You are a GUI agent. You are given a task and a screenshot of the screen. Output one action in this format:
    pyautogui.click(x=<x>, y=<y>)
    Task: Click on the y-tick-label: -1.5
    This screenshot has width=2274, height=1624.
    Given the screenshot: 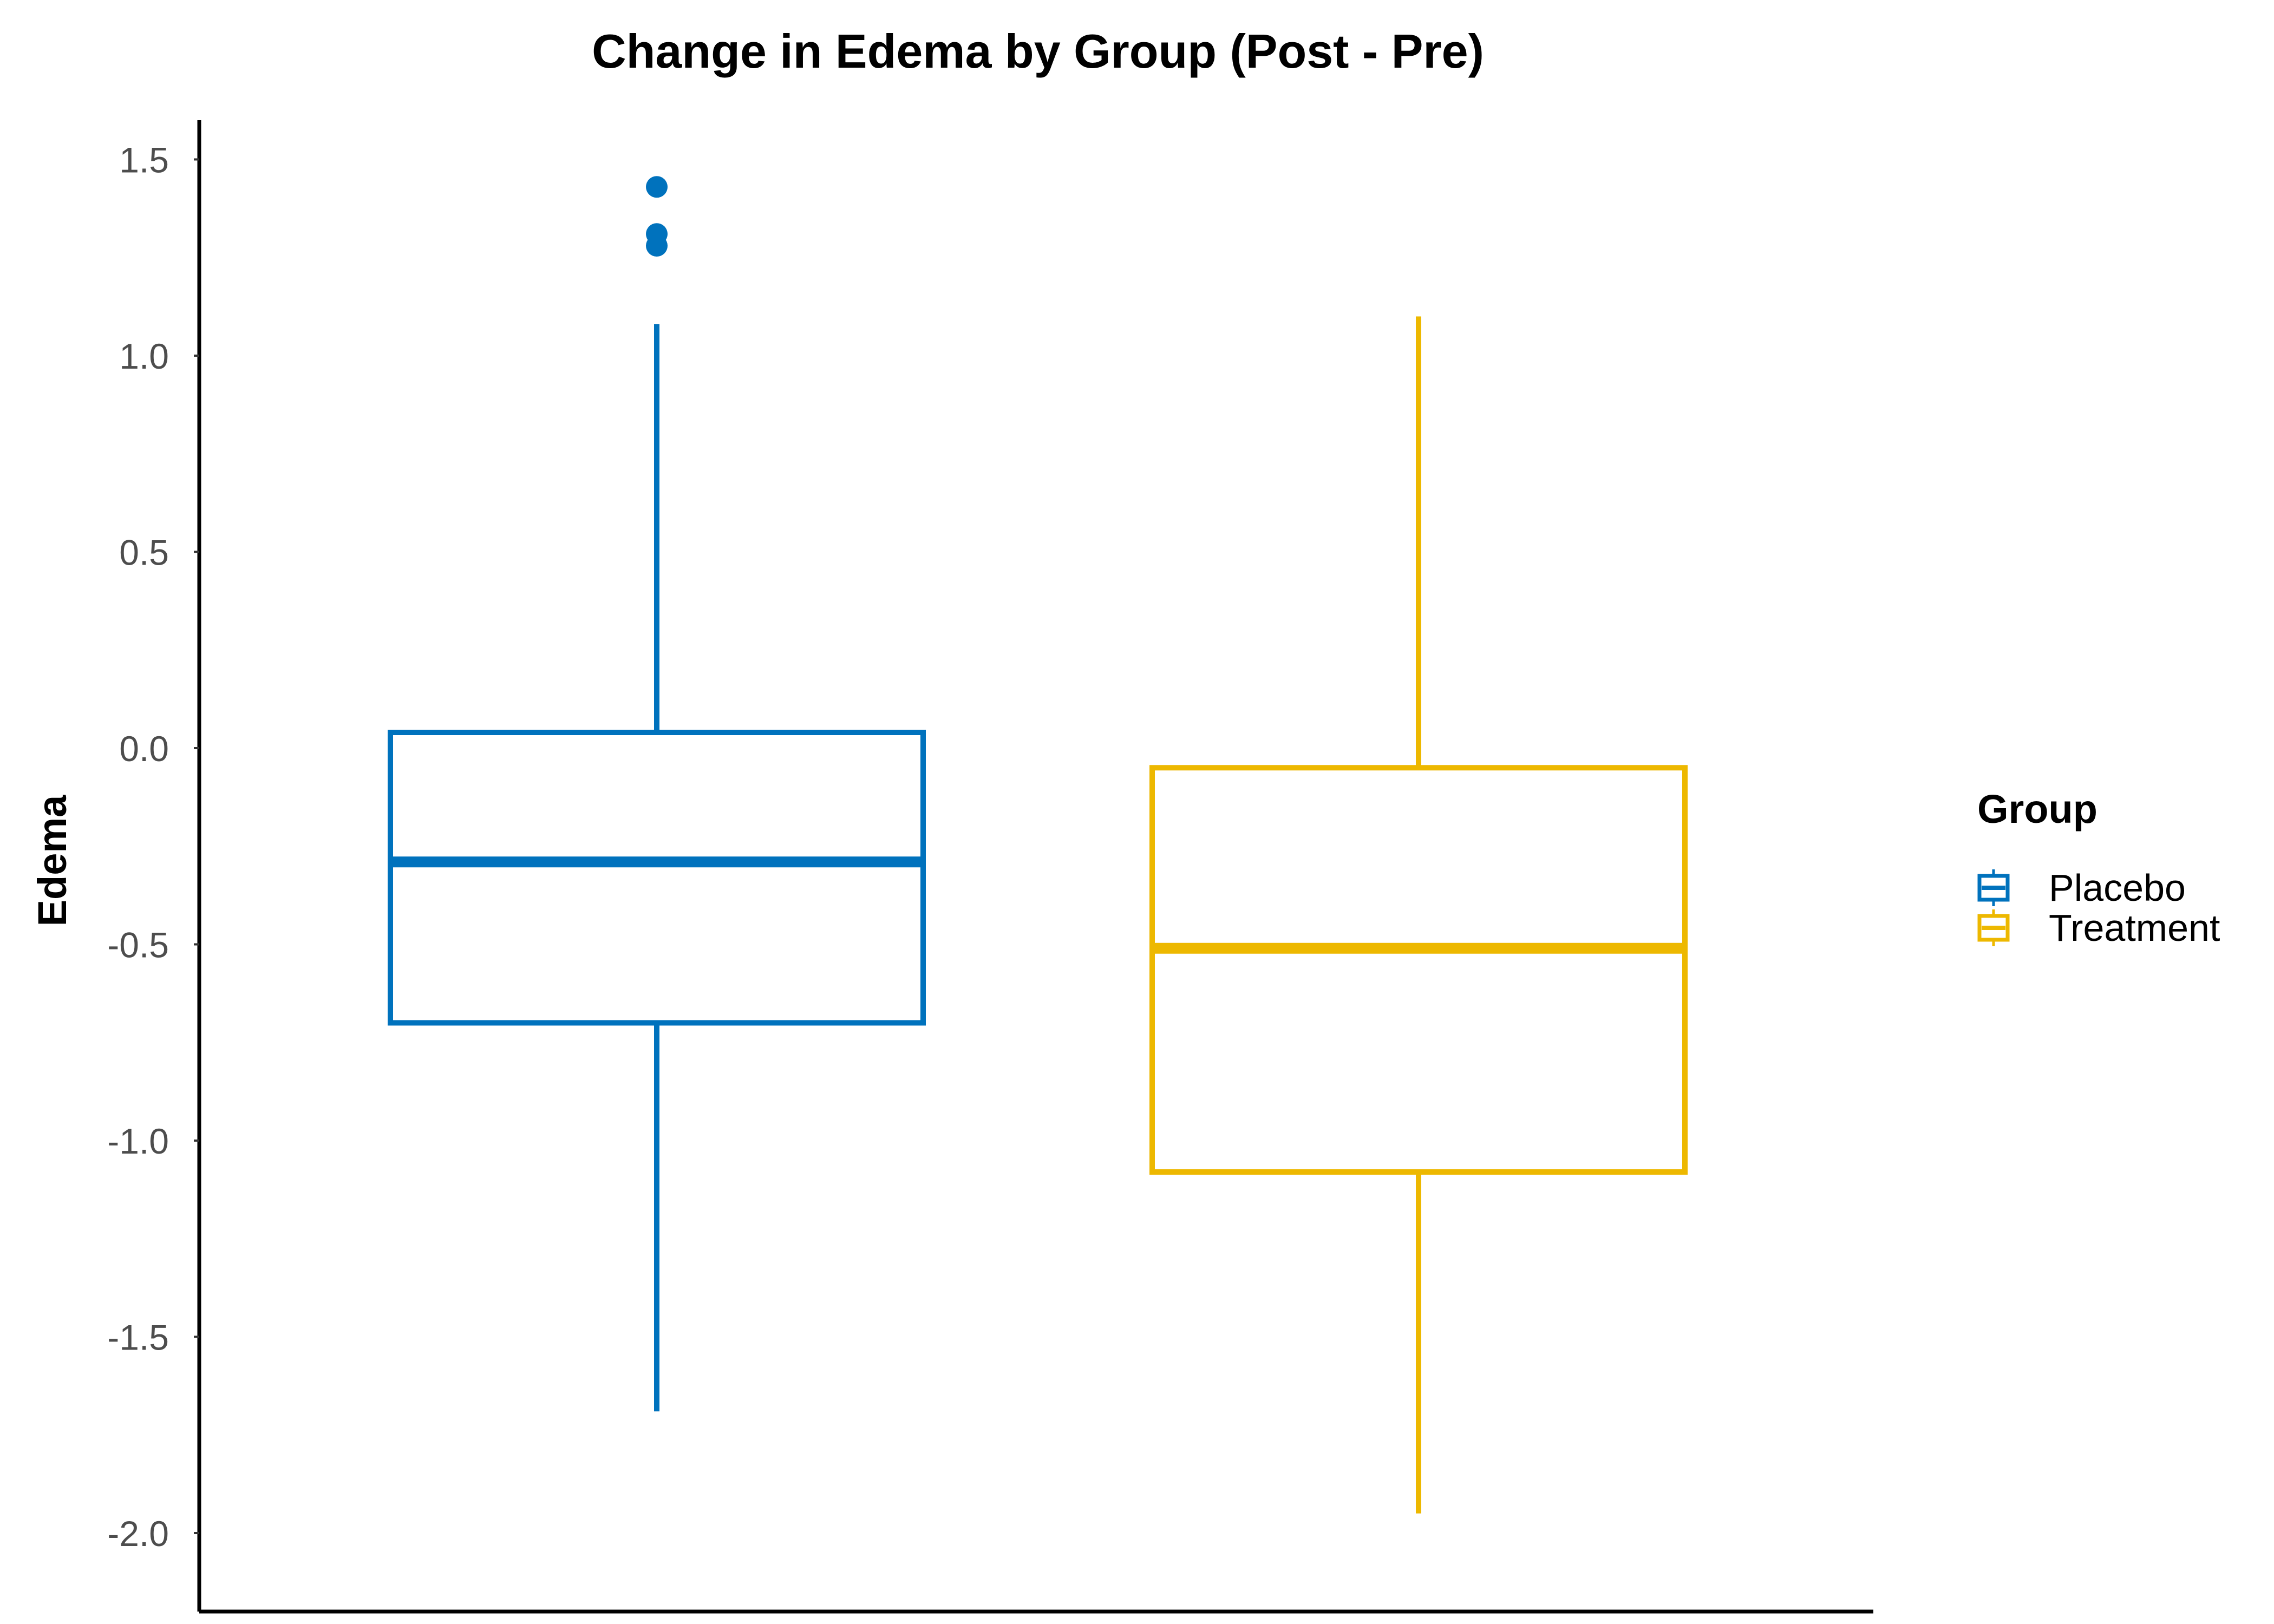 What is the action you would take?
    pyautogui.click(x=138, y=1338)
    